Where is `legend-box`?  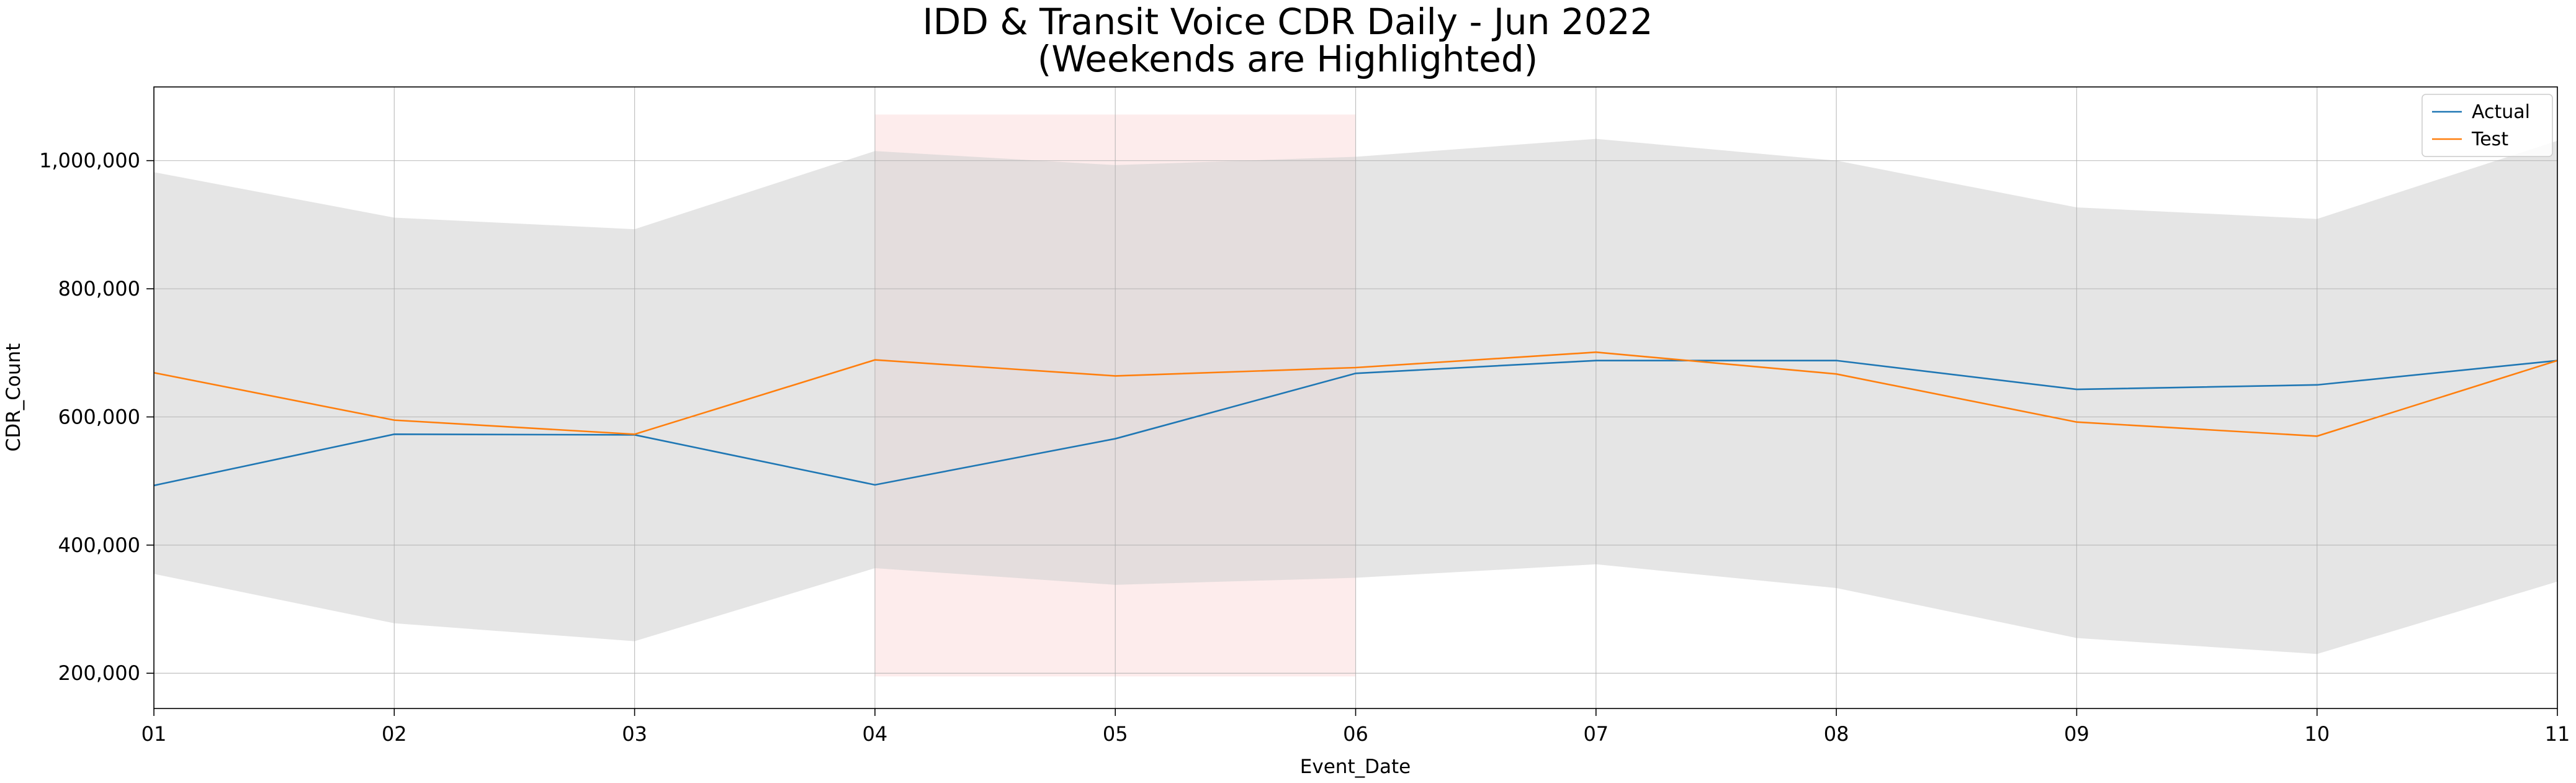
legend-box is located at coordinates (2487, 125).